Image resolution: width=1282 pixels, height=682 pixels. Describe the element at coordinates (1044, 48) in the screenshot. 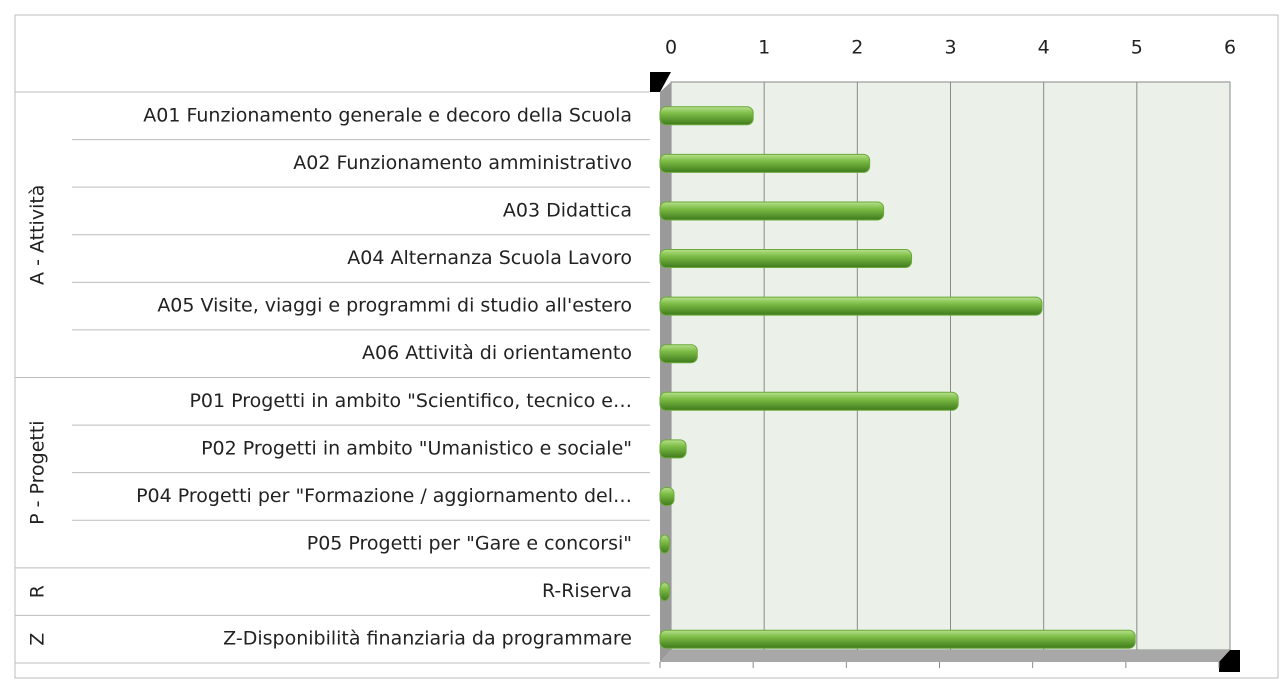

I see `x-tick-label: 4` at that location.